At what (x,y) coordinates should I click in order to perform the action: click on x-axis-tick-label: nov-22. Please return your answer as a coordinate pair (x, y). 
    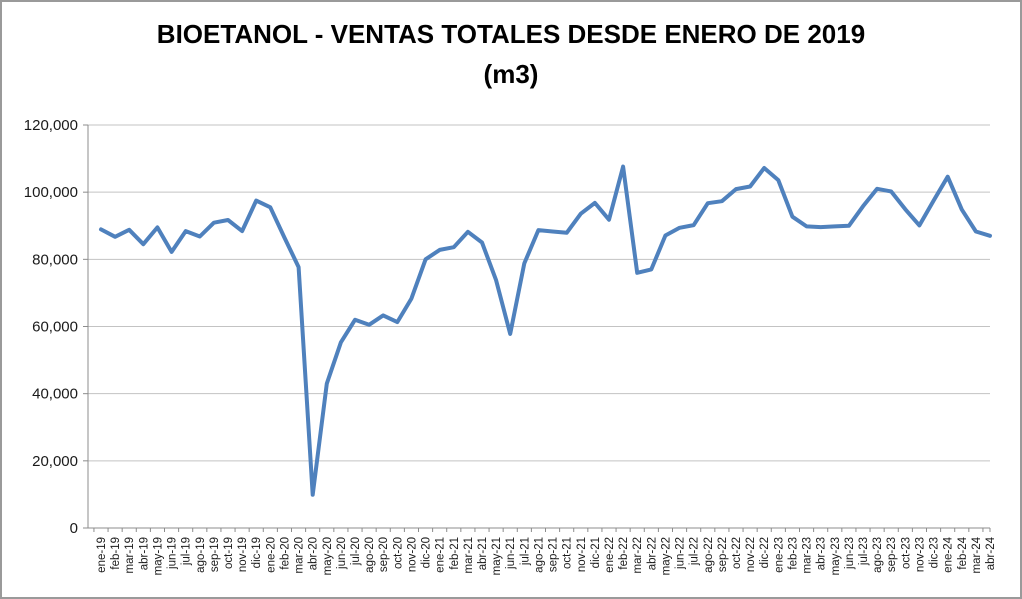
    Looking at the image, I should click on (751, 554).